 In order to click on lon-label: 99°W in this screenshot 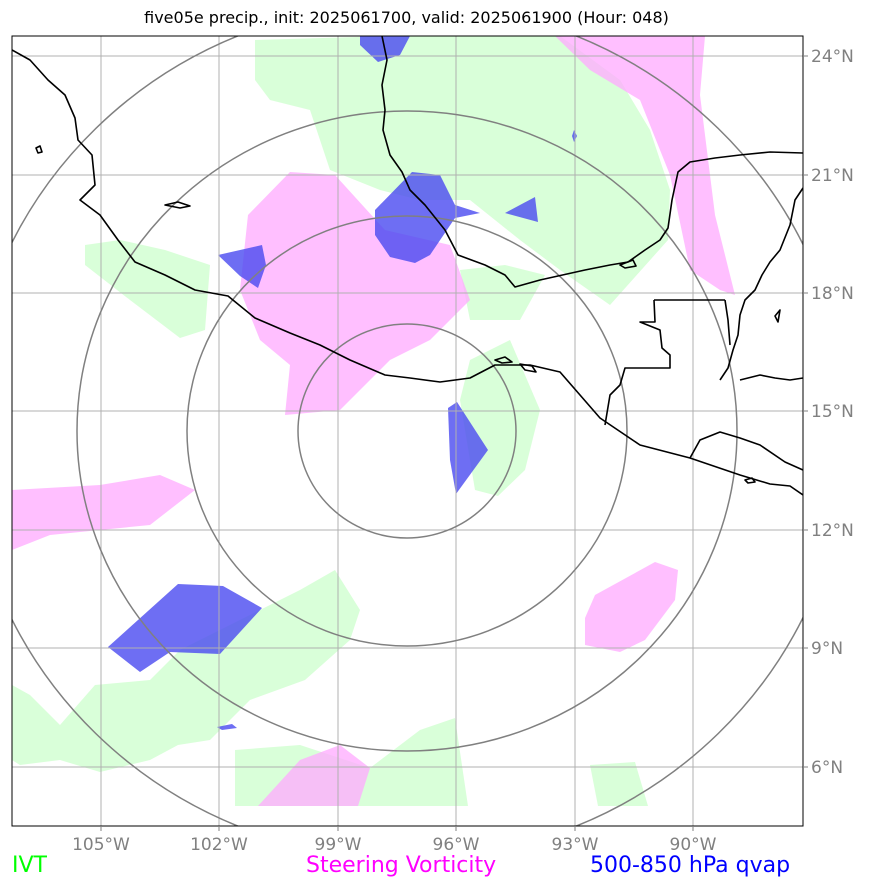, I will do `click(338, 845)`.